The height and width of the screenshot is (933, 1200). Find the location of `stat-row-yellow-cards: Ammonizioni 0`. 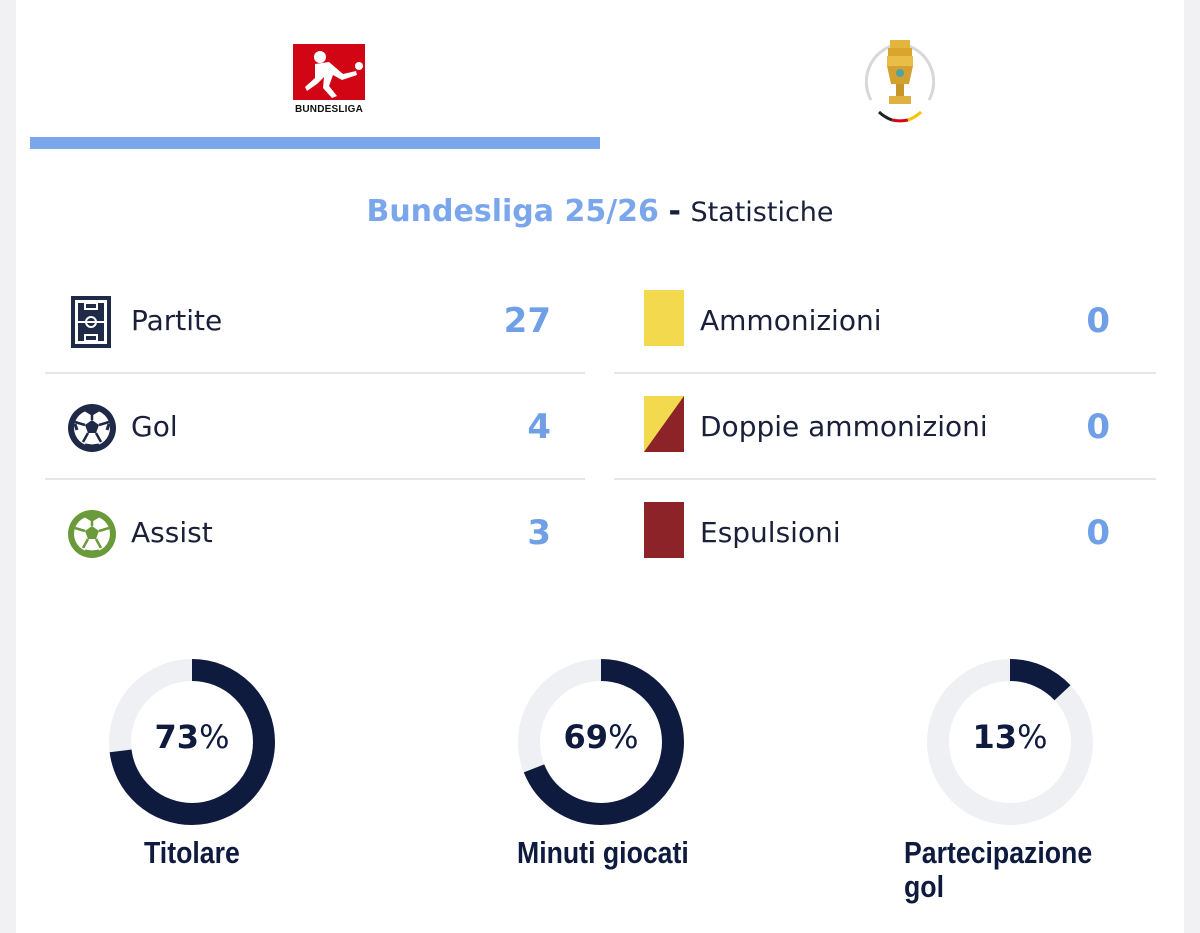

stat-row-yellow-cards: Ammonizioni 0 is located at coordinates (885, 321).